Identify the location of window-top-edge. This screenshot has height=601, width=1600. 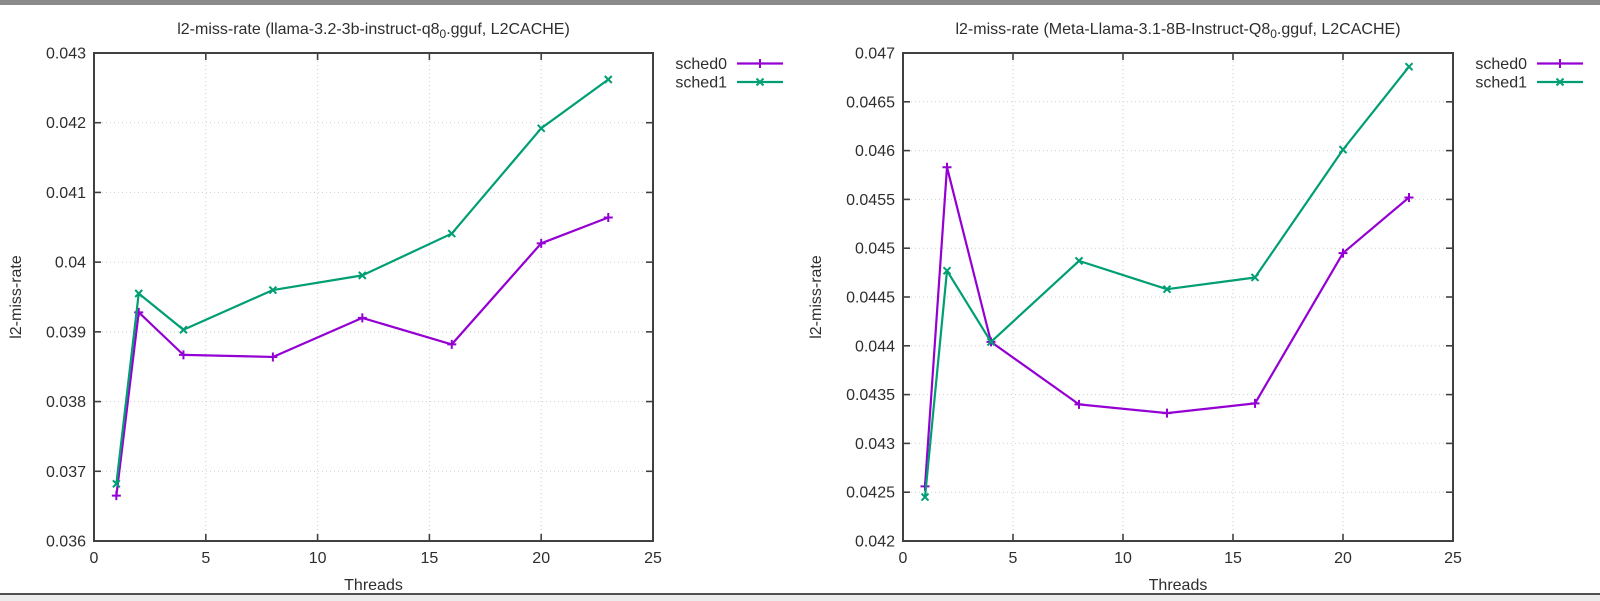
(800, 2).